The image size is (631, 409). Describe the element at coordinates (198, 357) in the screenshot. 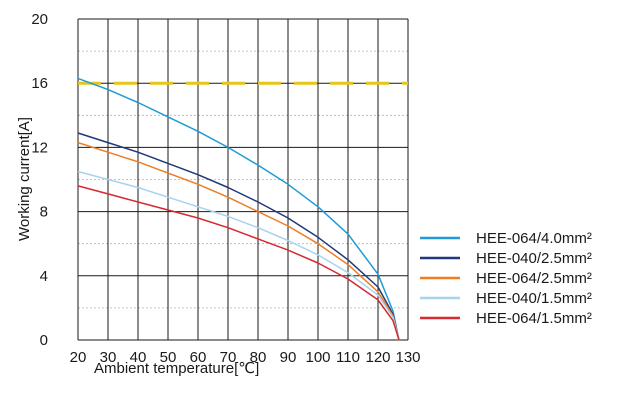

I see `x-tick-label: 60` at that location.